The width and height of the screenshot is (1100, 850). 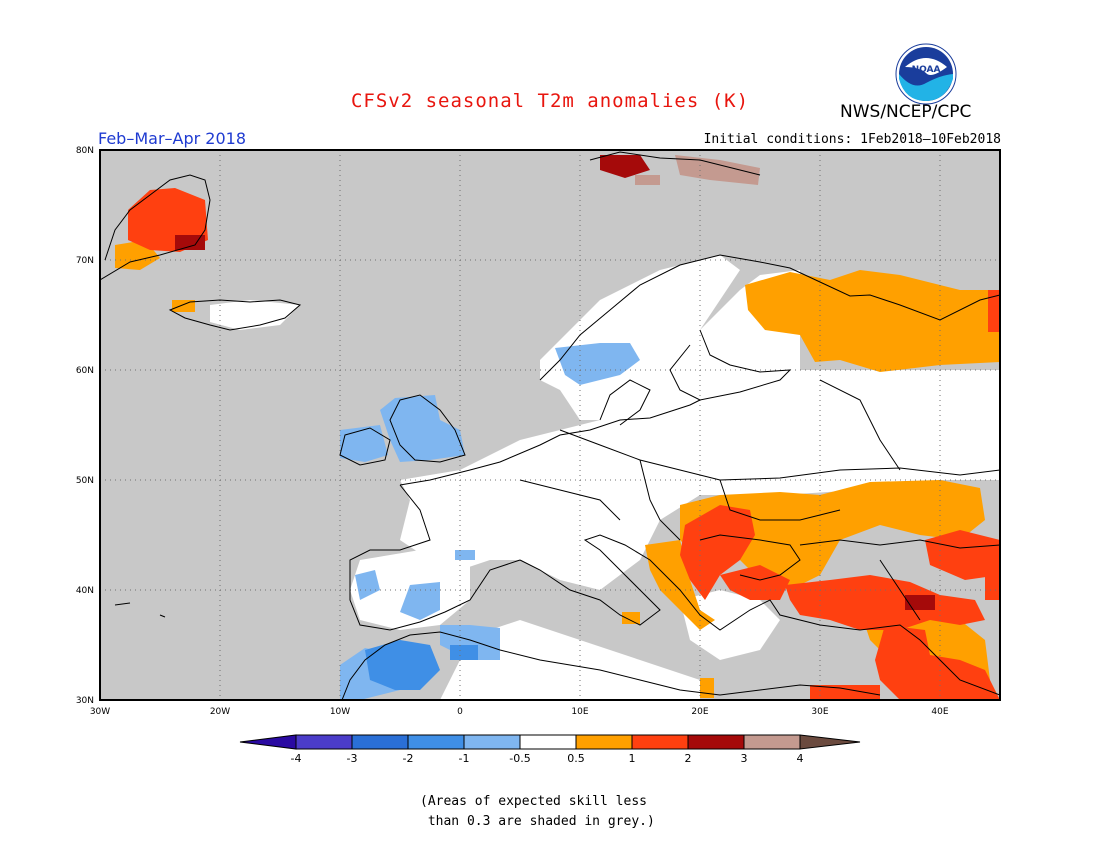 I want to click on lat-tick-70n: 70N, so click(x=85, y=261).